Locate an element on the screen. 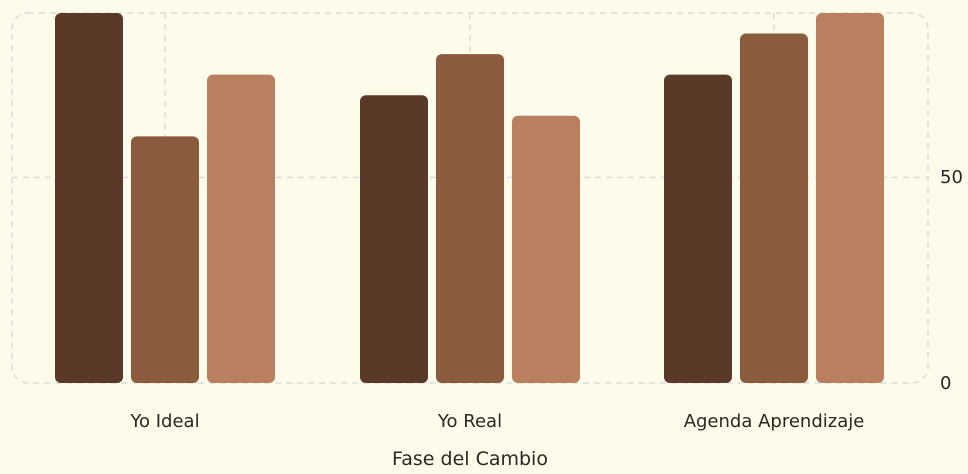 The height and width of the screenshot is (474, 968). y-tick-label-0: 0 is located at coordinates (945, 383).